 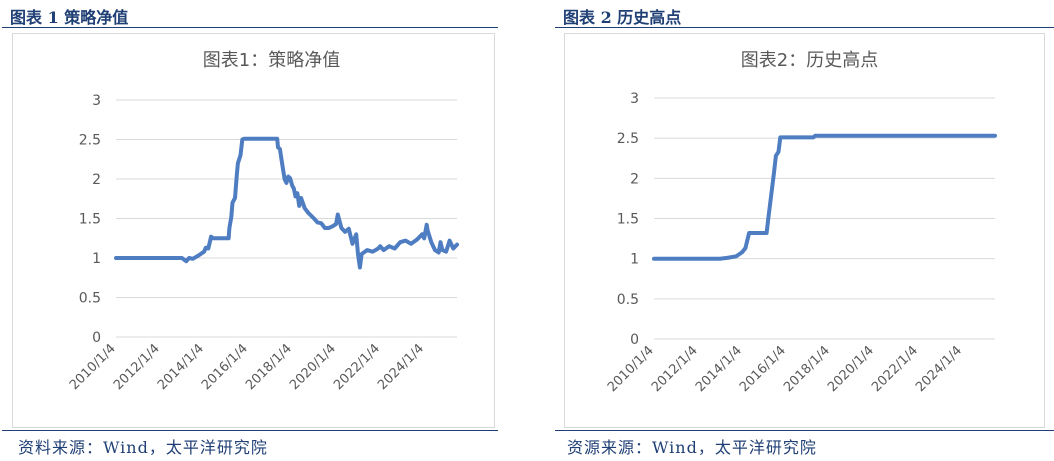 What do you see at coordinates (143, 447) in the screenshot?
I see `source-note: 资料来源：Wind，太平洋研究院` at bounding box center [143, 447].